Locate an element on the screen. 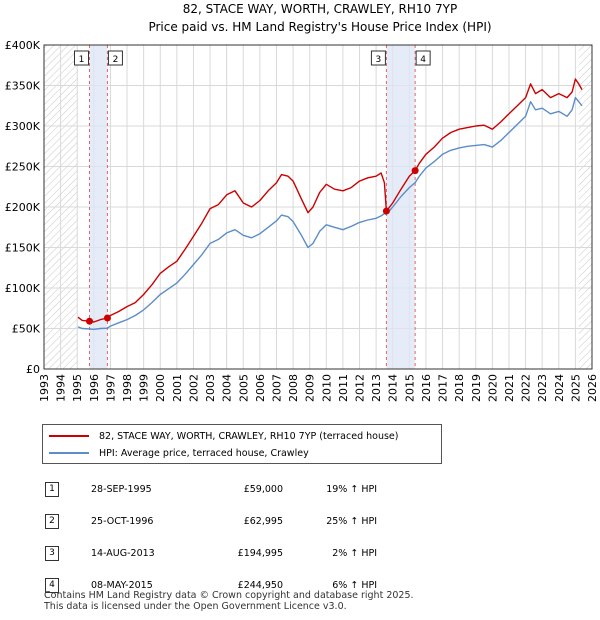  y-tick-label: £50K is located at coordinates (26, 329).